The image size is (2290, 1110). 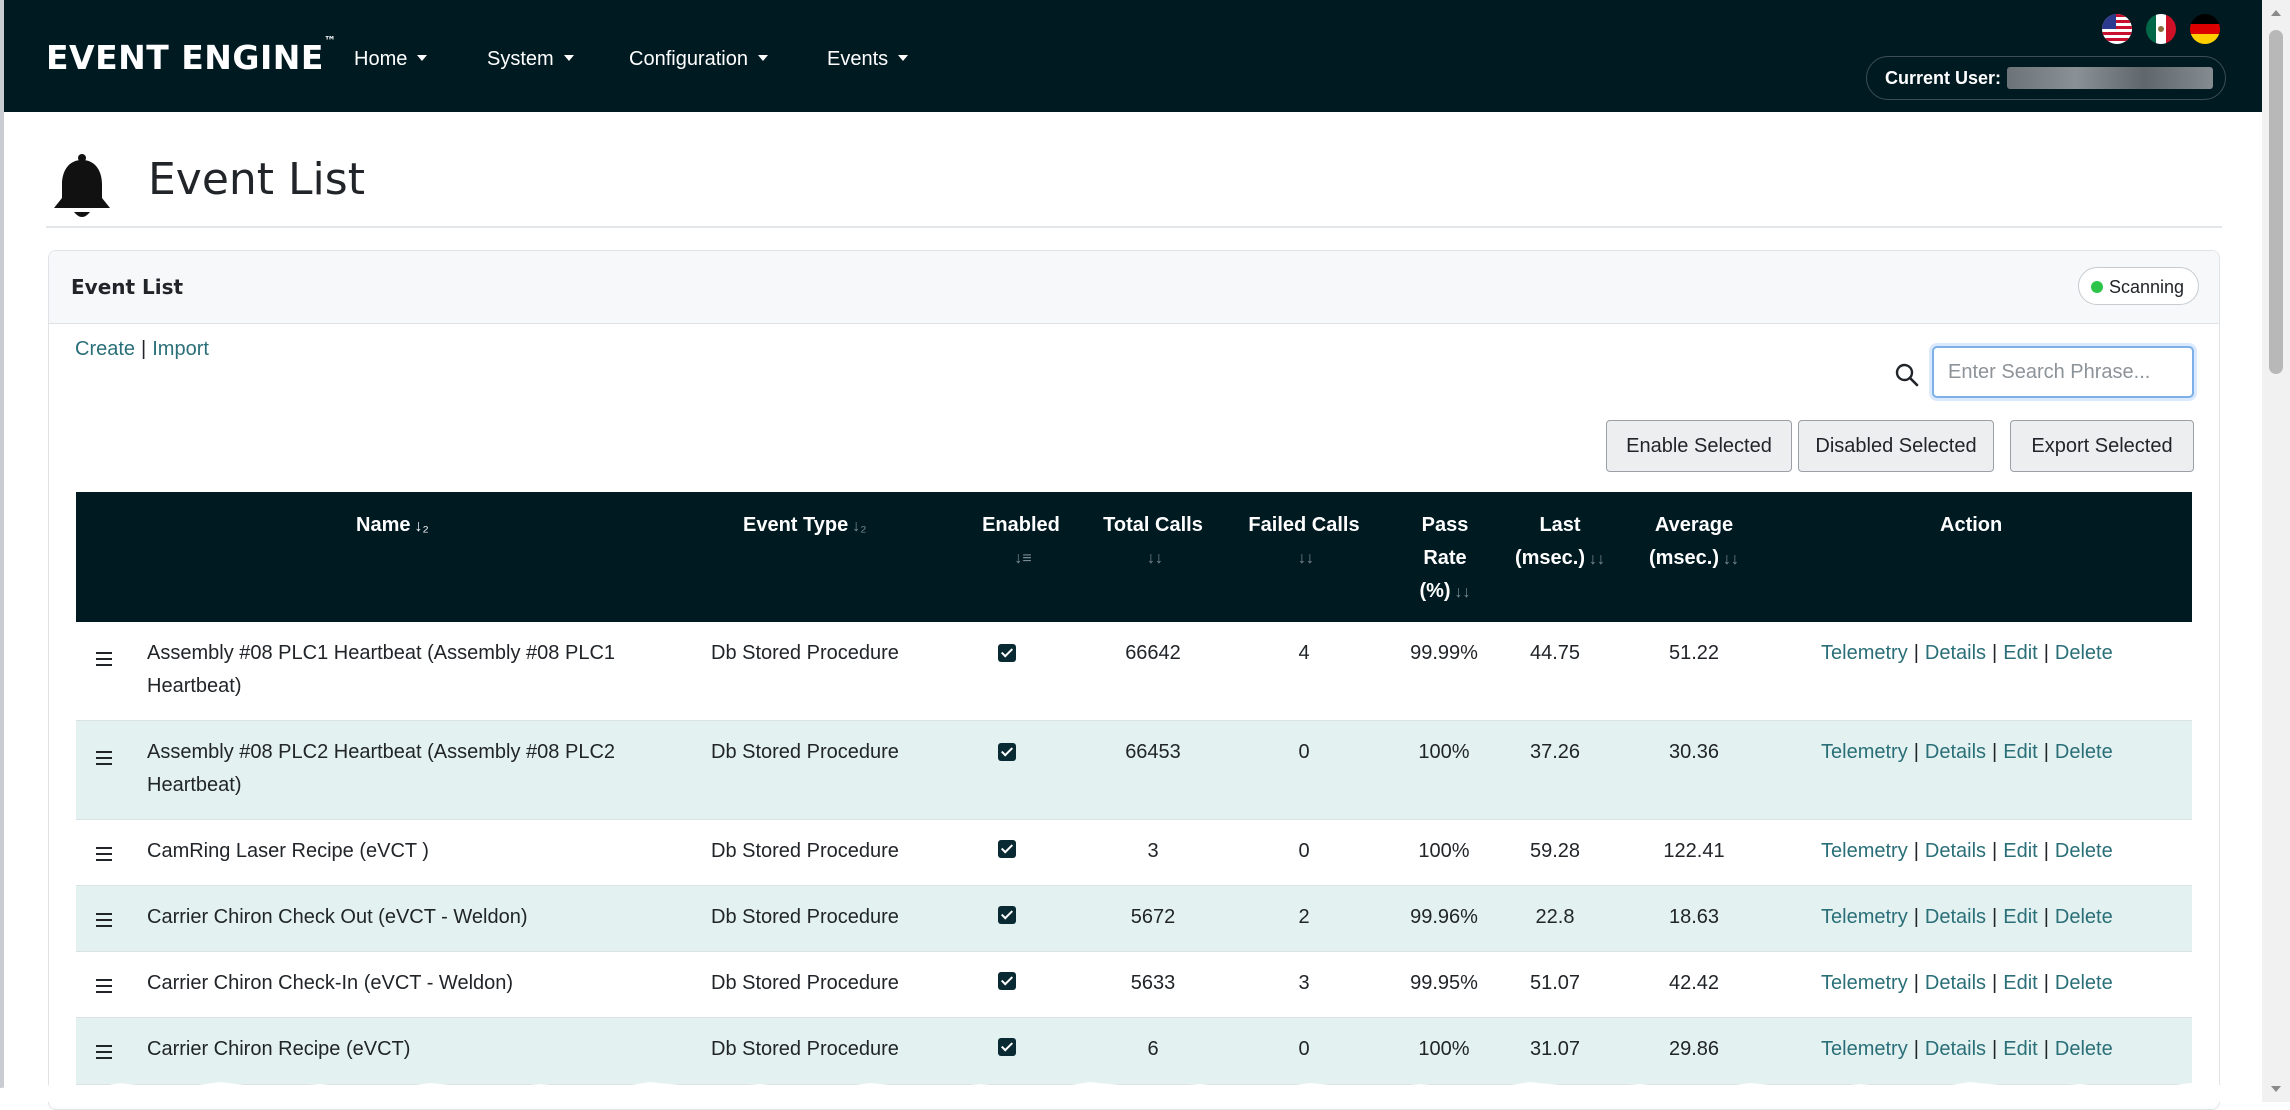 What do you see at coordinates (2205, 29) in the screenshot?
I see `de-flag-icon` at bounding box center [2205, 29].